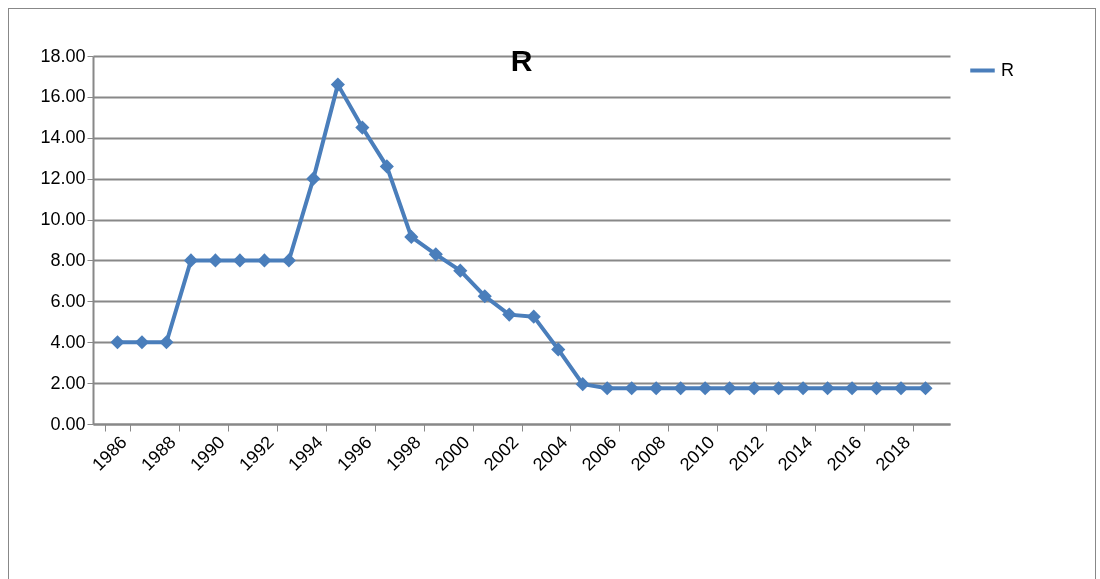 This screenshot has width=1100, height=579. I want to click on chart-title: R, so click(521, 60).